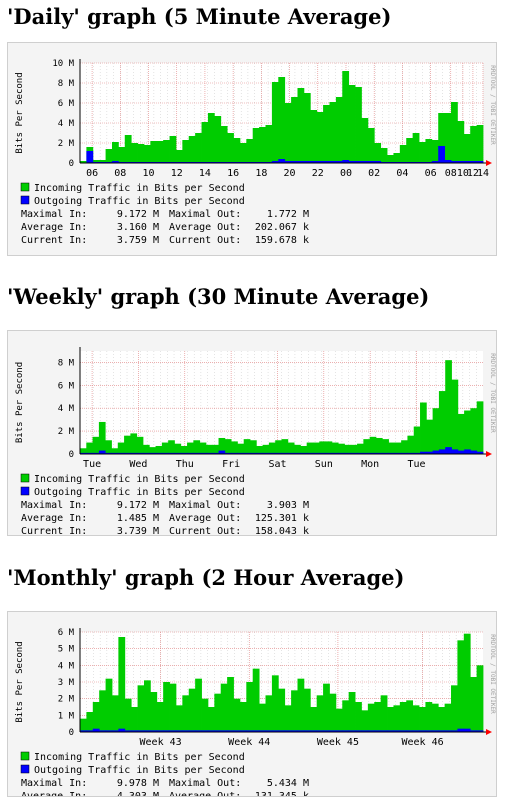 The width and height of the screenshot is (520, 797). I want to click on x-tick-label: 06, so click(431, 173).